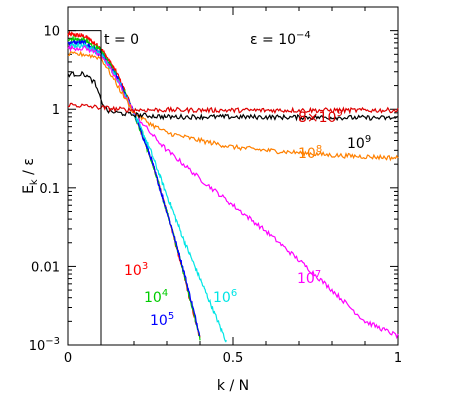  I want to click on series-label: 106, so click(225, 297).